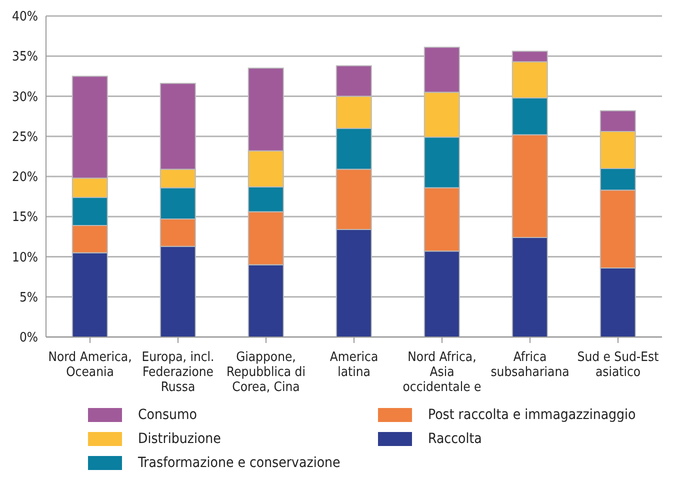  I want to click on x-tick-label: Nord America, Oceania, so click(90, 365).